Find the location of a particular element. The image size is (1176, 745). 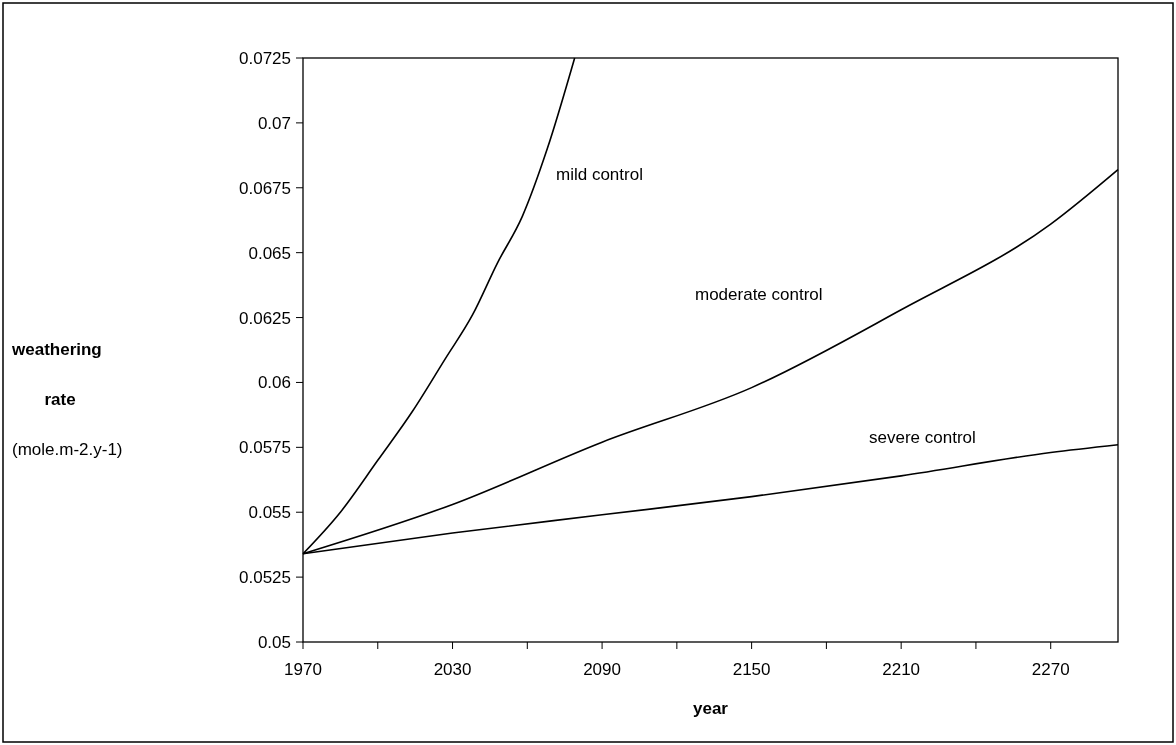

x-tick-label: 2150 is located at coordinates (751, 669).